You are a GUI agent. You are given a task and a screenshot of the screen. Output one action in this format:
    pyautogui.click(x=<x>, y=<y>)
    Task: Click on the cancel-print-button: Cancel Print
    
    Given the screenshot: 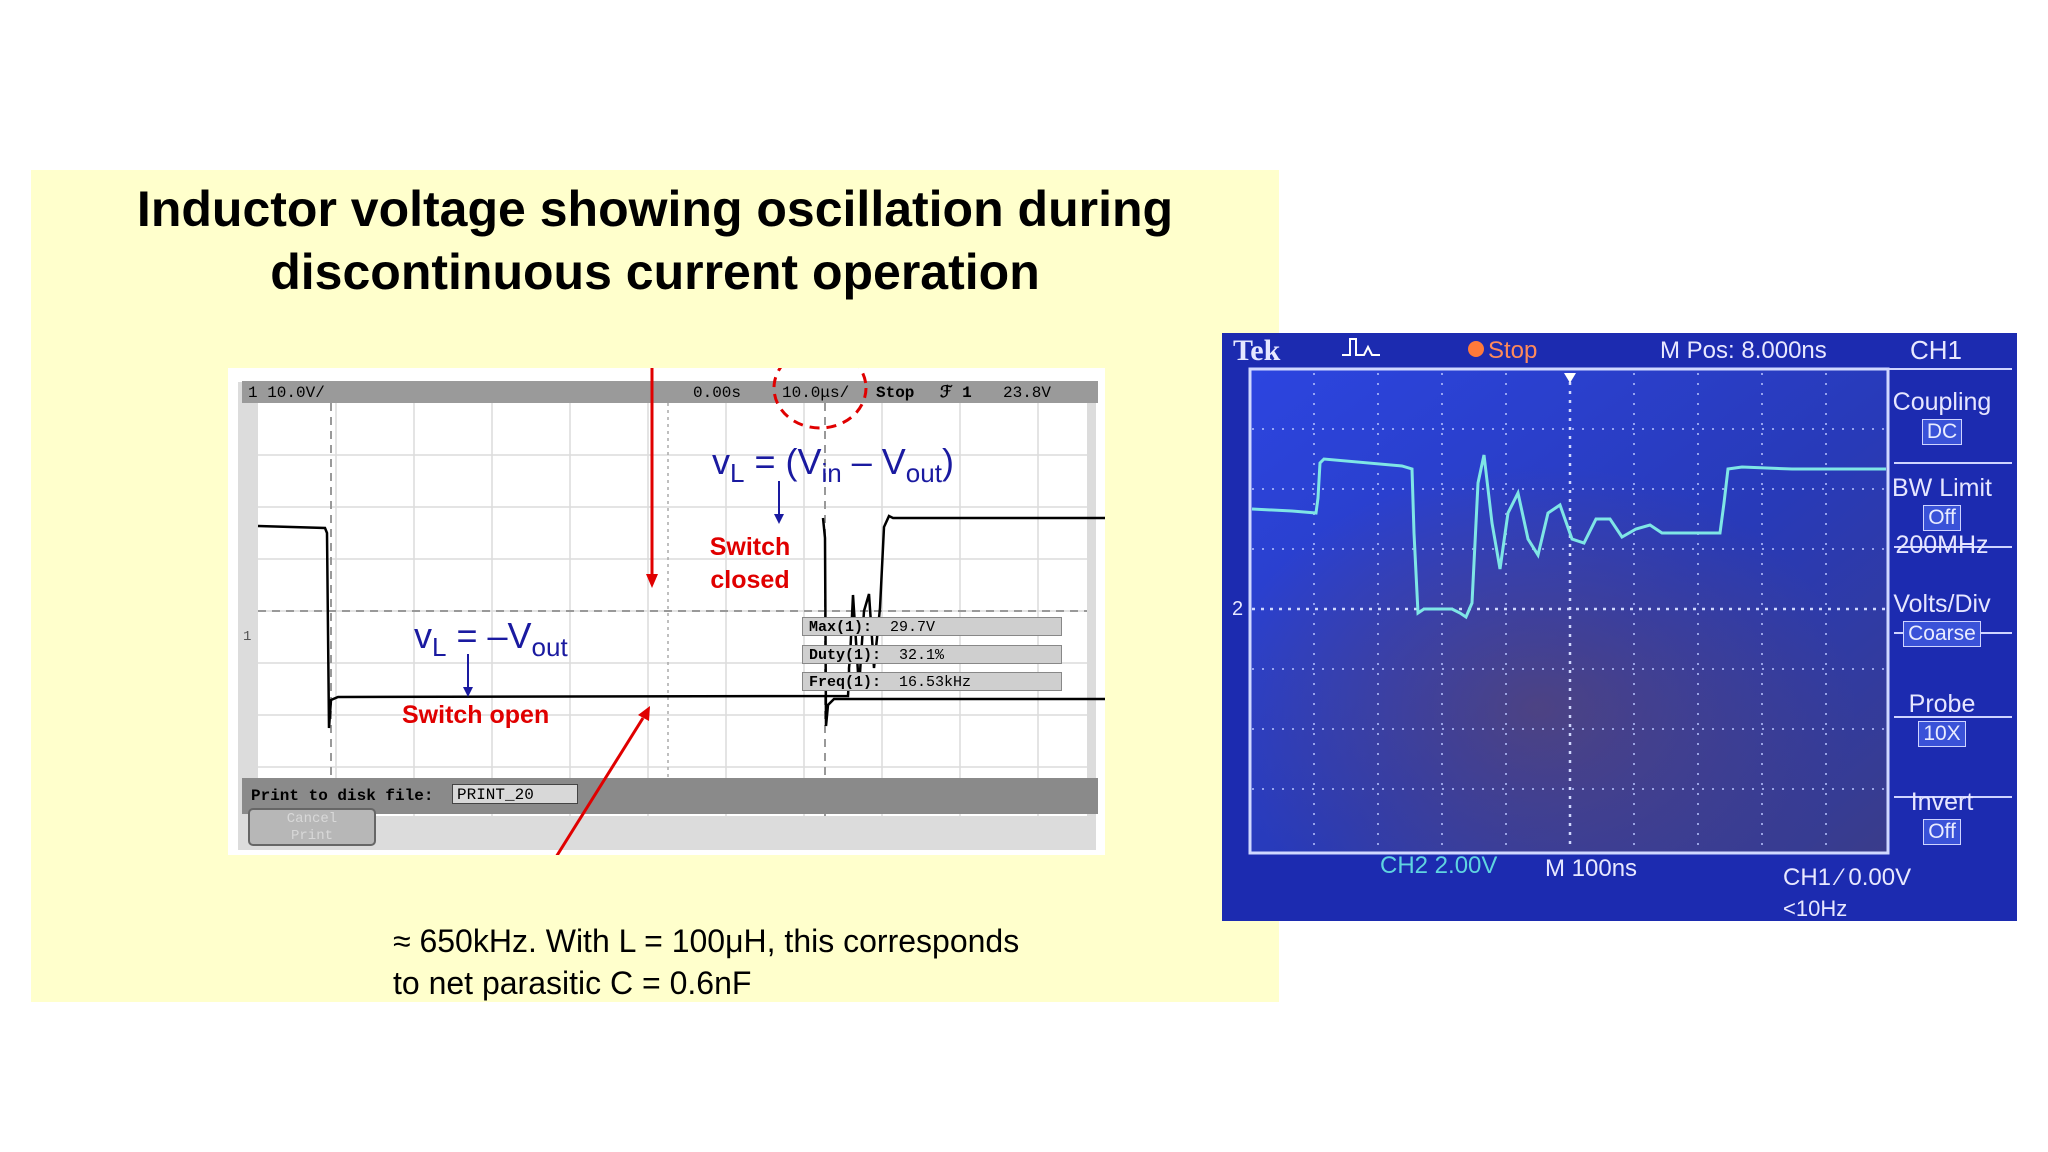 What is the action you would take?
    pyautogui.click(x=312, y=827)
    